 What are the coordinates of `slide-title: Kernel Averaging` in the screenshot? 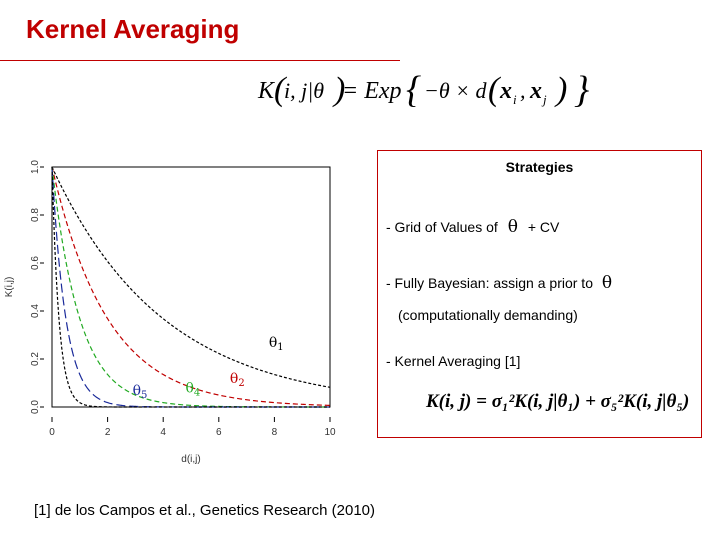 It's located at (133, 29).